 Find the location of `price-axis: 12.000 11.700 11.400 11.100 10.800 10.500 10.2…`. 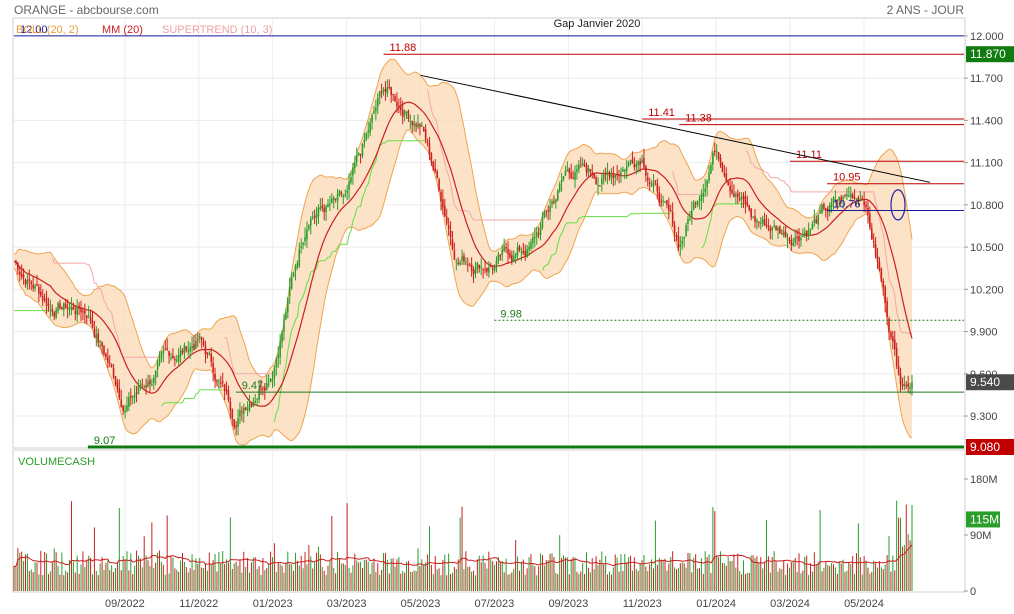

price-axis: 12.000 11.700 11.400 11.100 10.800 10.500 10.2… is located at coordinates (984, 227).